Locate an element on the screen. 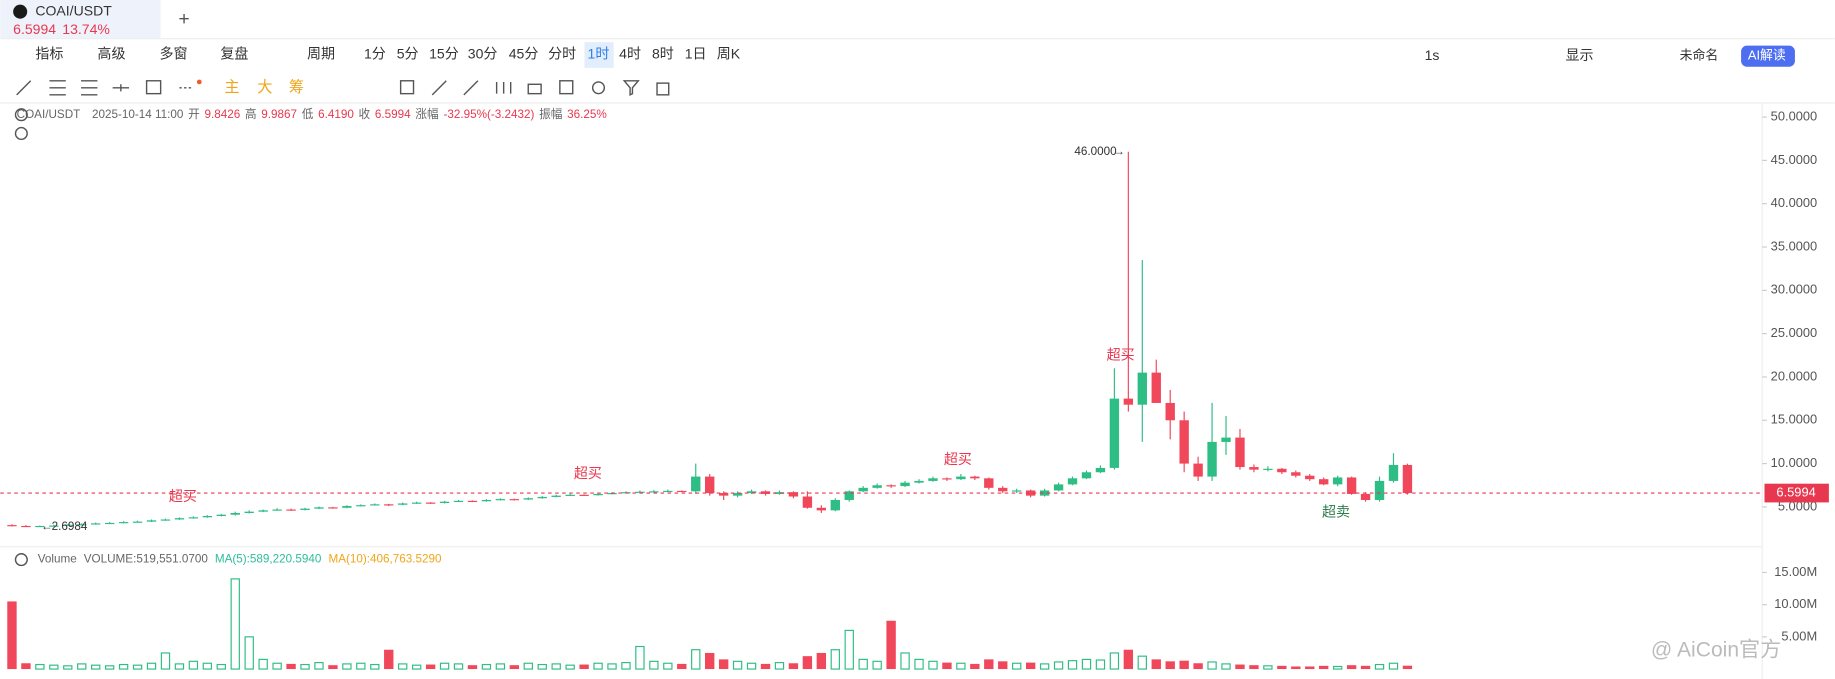 This screenshot has width=1835, height=679. signal-label: 超买 is located at coordinates (588, 473).